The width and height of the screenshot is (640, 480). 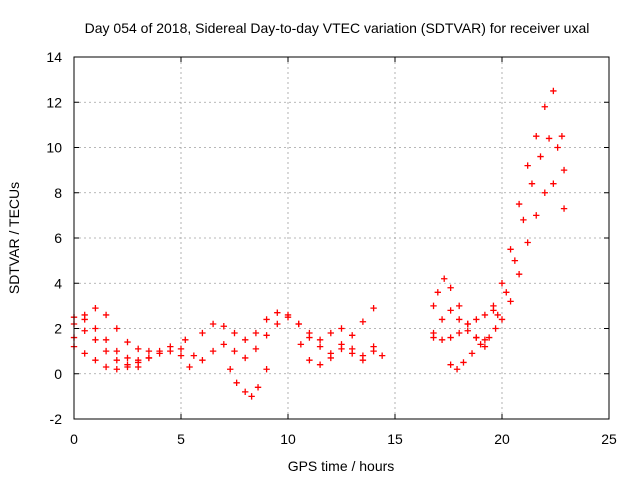 What do you see at coordinates (14, 238) in the screenshot?
I see `y-axis-label: SDTVAR / TECUs` at bounding box center [14, 238].